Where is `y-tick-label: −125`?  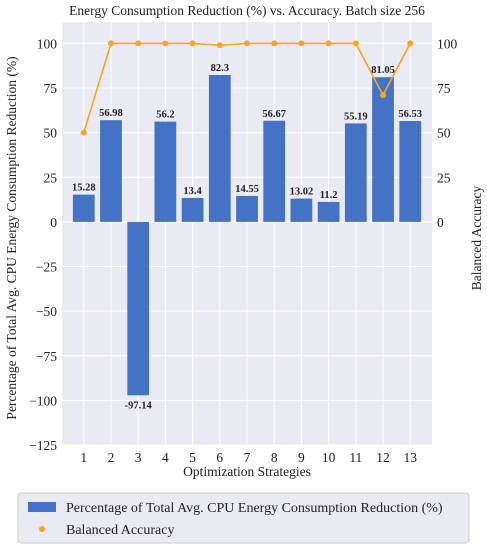
y-tick-label: −125 is located at coordinates (43, 445).